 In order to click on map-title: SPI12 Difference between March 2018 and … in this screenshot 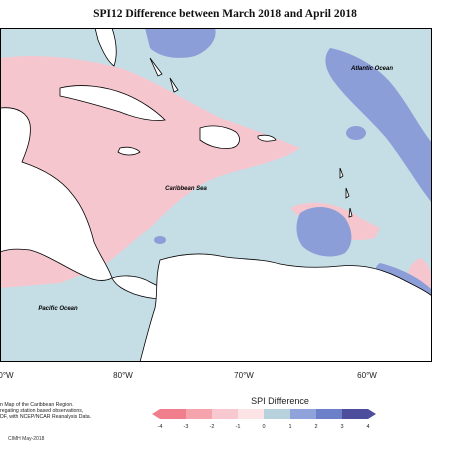, I will do `click(225, 14)`.